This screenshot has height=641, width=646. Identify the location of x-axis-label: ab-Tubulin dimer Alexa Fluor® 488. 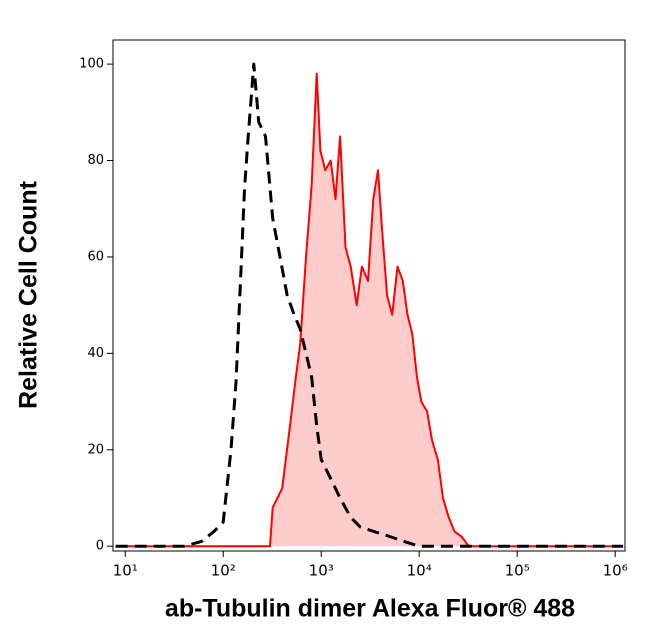
(370, 609).